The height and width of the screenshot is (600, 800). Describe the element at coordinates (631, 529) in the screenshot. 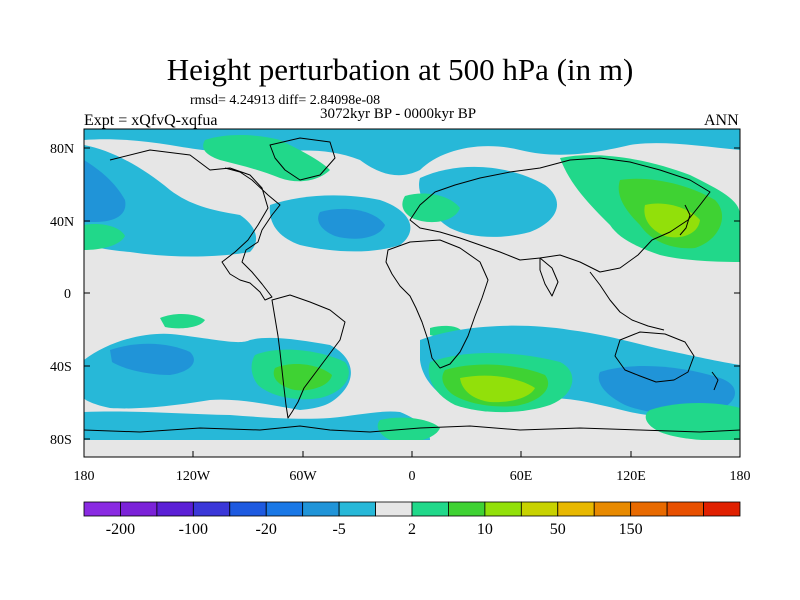

I see `colorbar-label: 150` at that location.